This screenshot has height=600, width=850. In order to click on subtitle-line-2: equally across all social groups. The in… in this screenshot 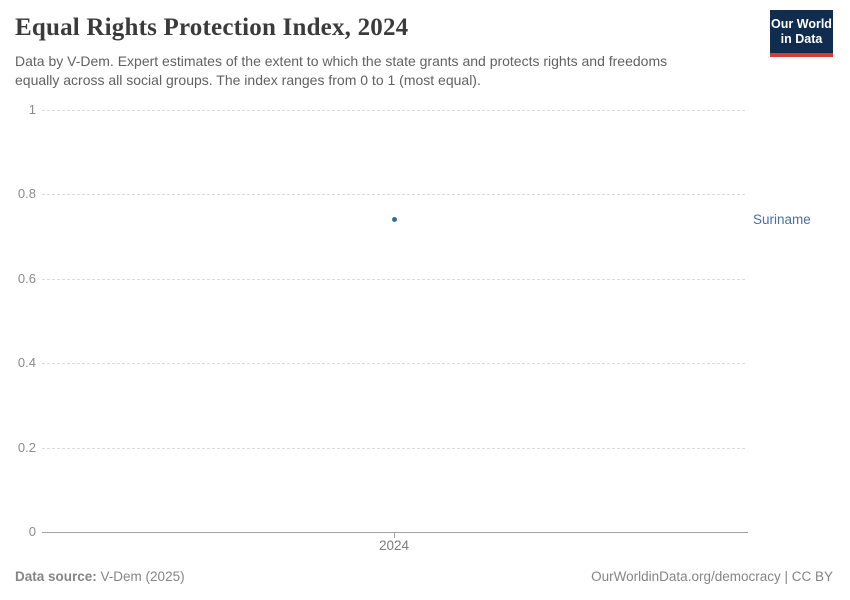, I will do `click(248, 80)`.